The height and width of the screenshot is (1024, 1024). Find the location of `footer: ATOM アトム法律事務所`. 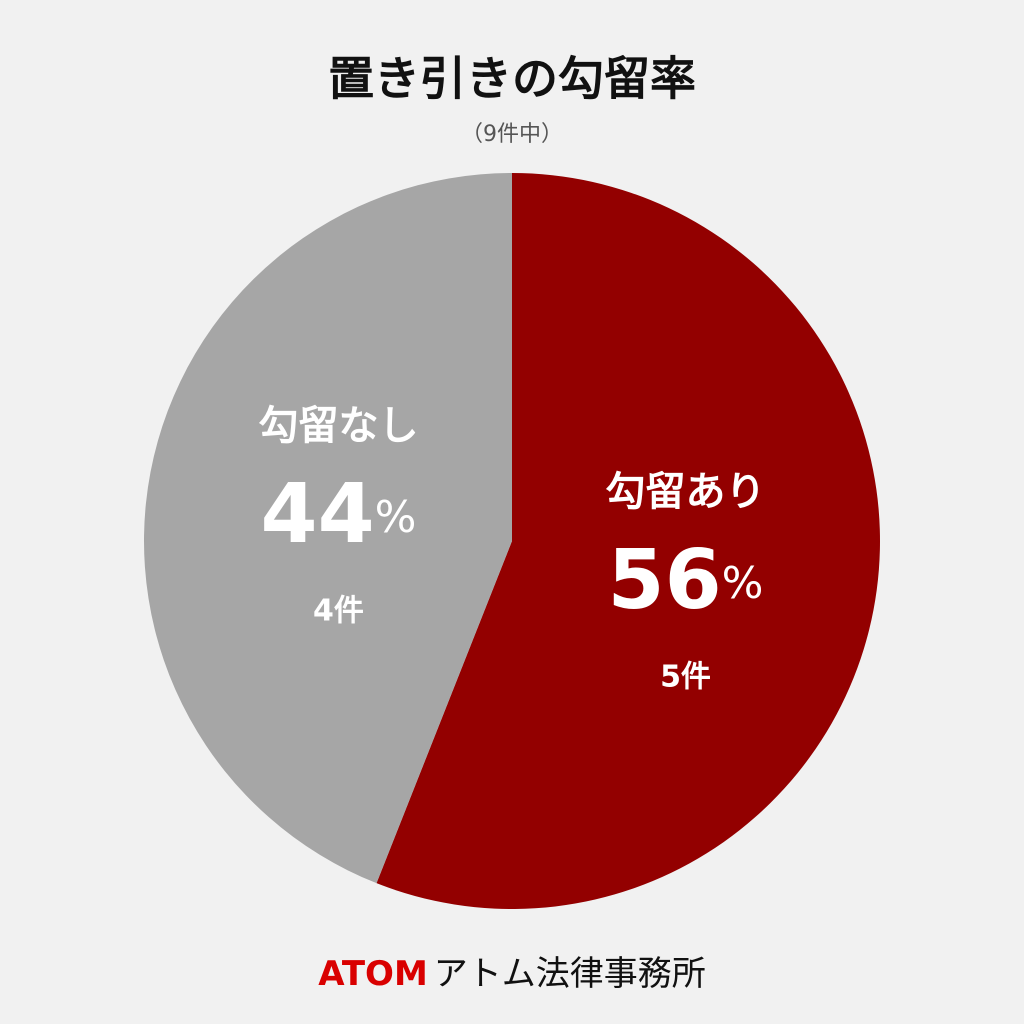

footer: ATOM アトム法律事務所 is located at coordinates (512, 974).